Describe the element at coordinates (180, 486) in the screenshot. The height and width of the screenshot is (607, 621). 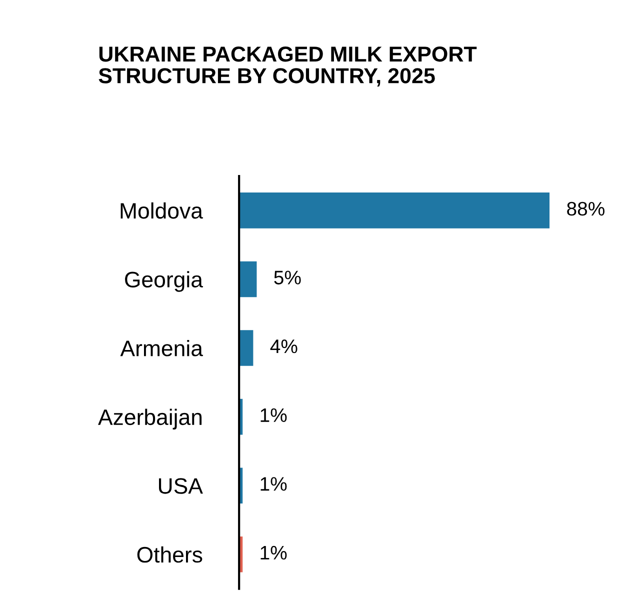
I see `y-tick-label: USA` at that location.